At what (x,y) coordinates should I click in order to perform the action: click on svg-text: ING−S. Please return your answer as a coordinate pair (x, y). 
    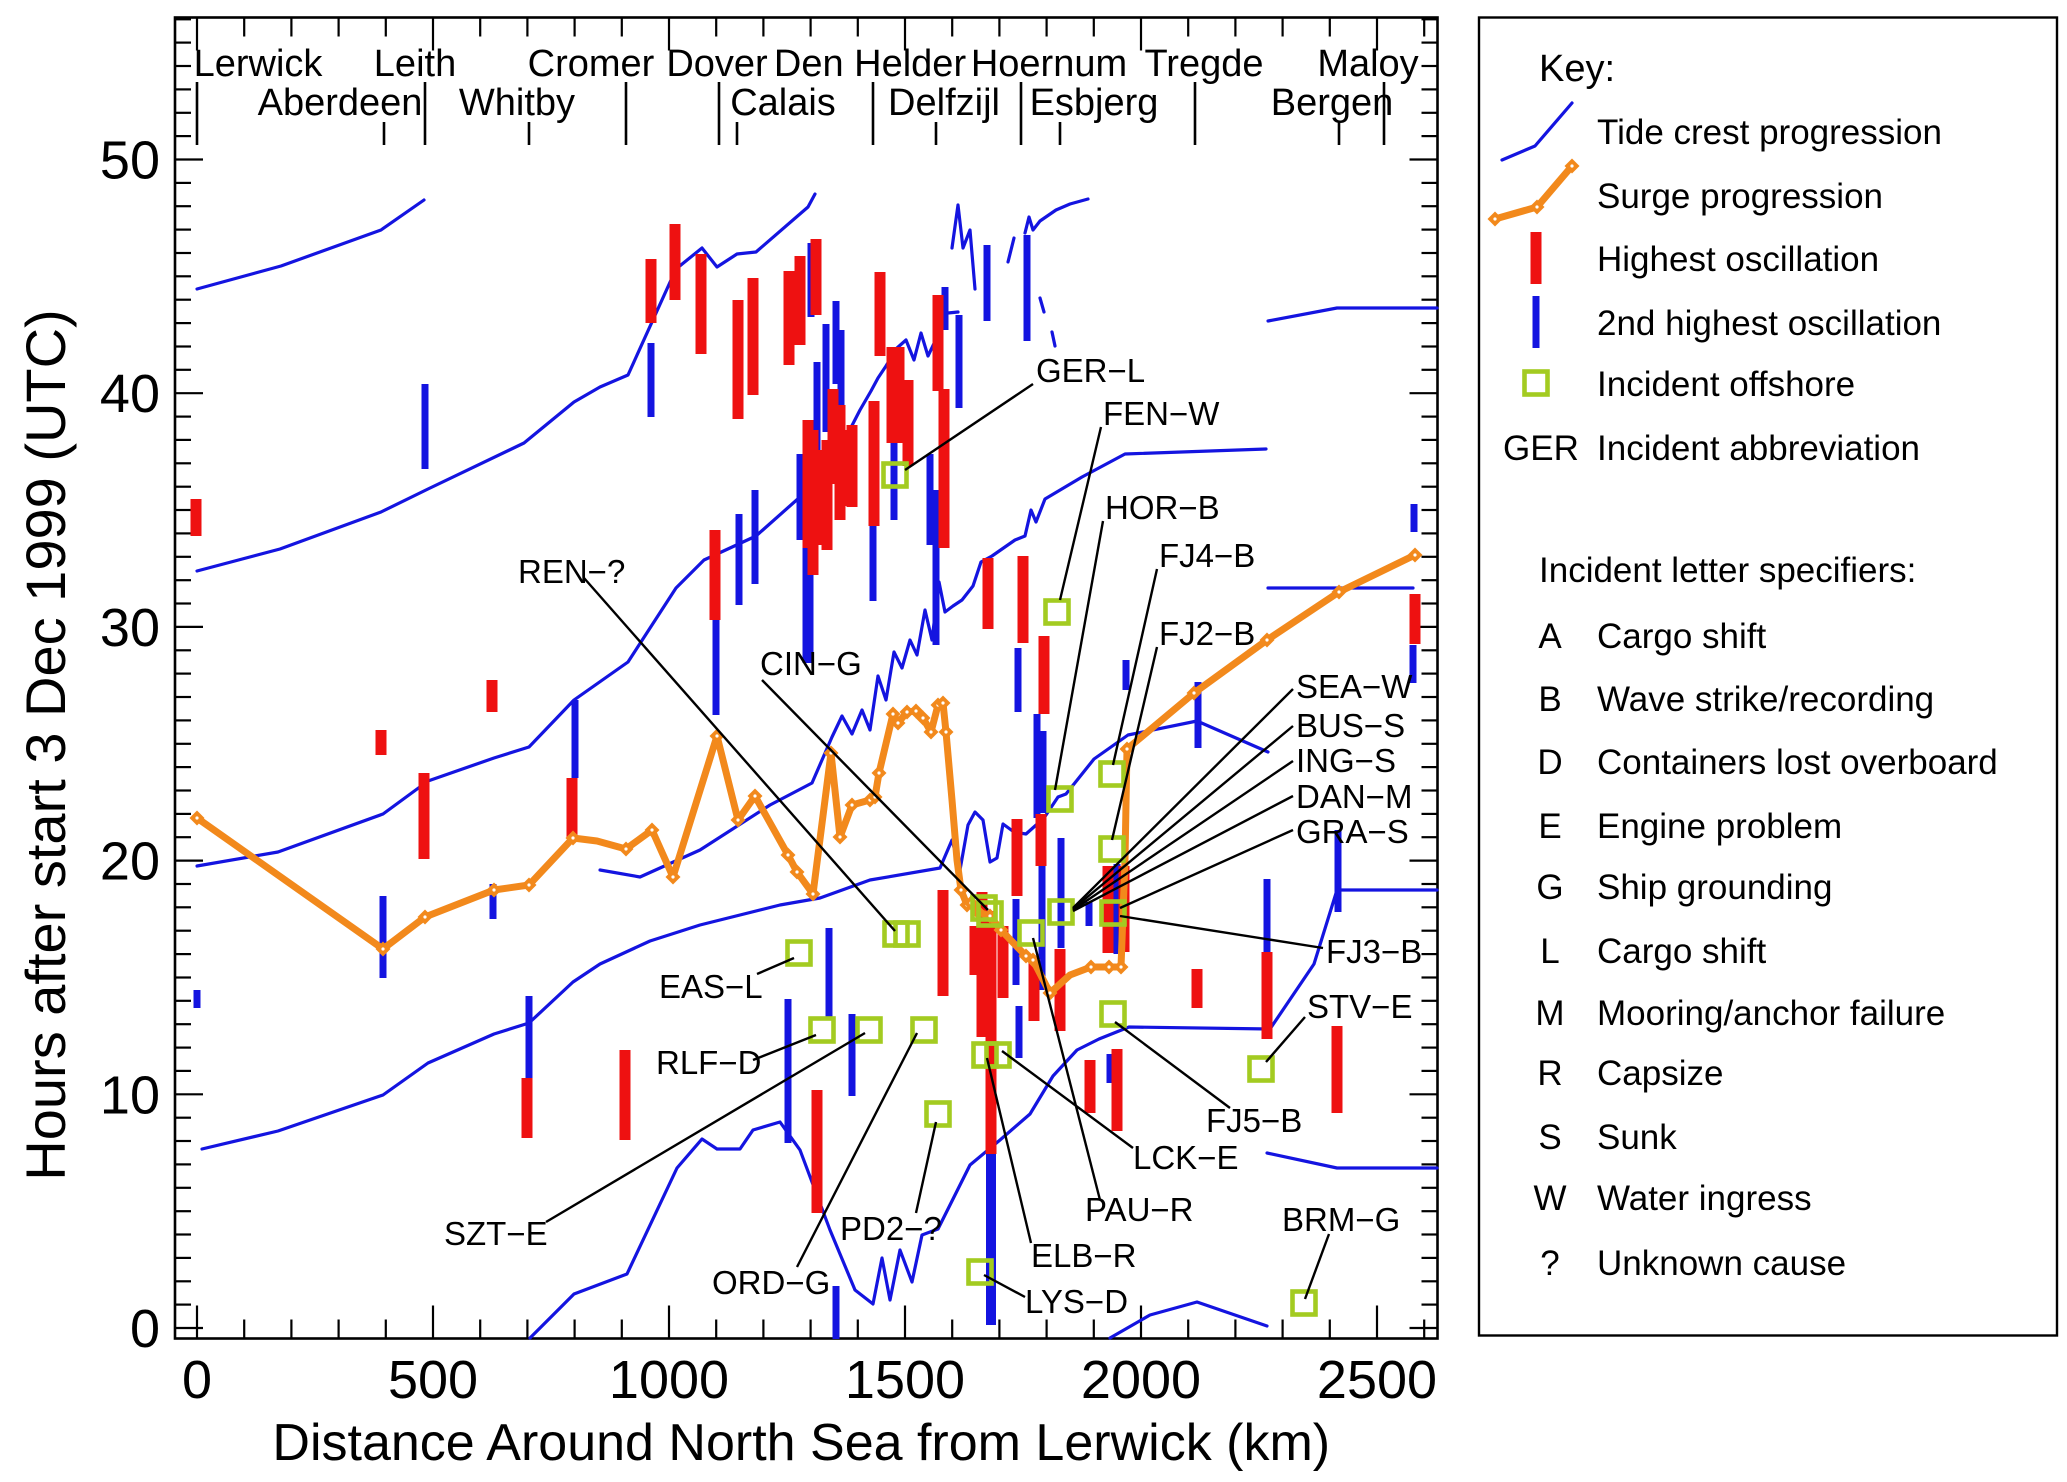
    Looking at the image, I should click on (1346, 760).